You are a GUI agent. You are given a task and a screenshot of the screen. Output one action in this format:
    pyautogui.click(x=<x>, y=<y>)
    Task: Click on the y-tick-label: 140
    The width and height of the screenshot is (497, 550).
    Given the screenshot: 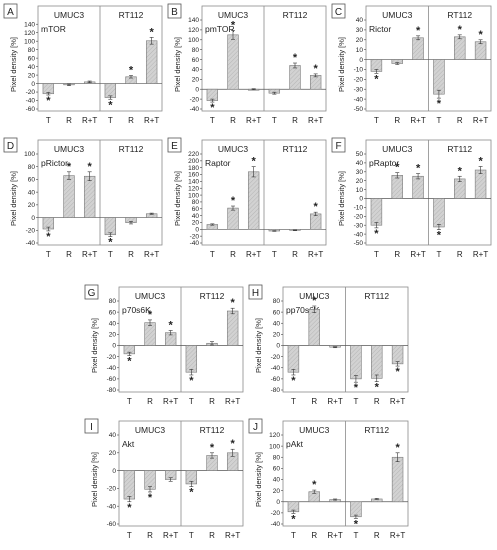 What is the action you would take?
    pyautogui.click(x=193, y=20)
    